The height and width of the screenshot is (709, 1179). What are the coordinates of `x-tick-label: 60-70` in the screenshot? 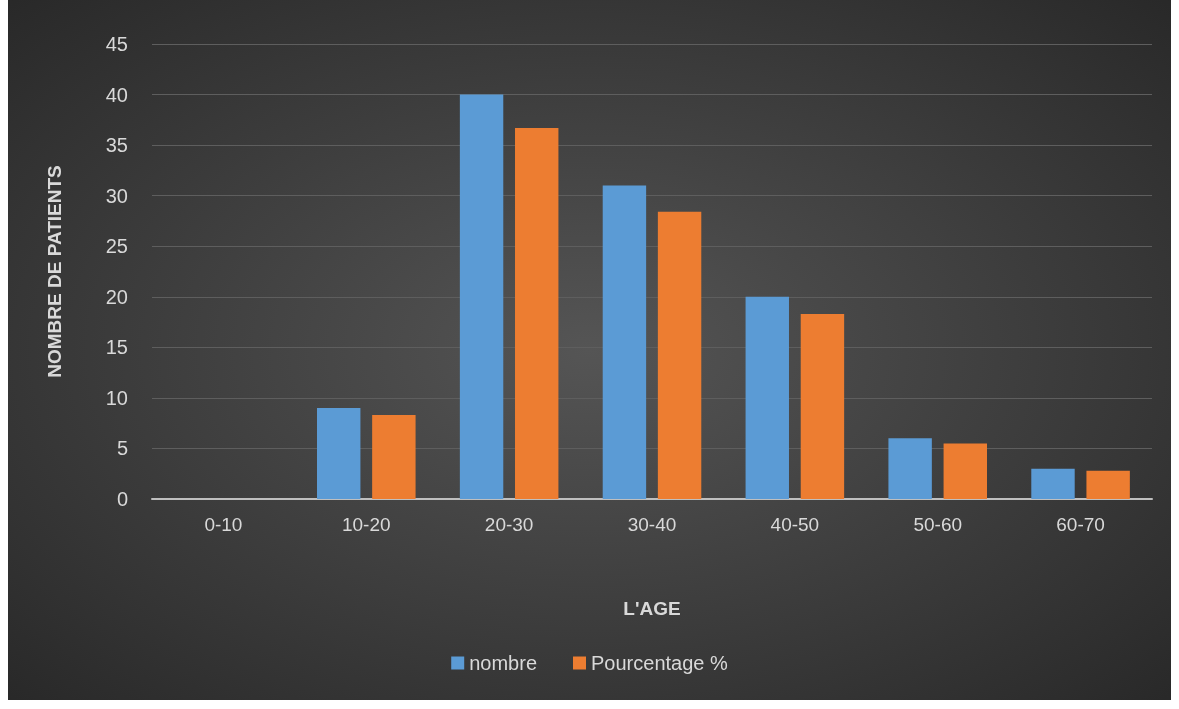 It's located at (1080, 524).